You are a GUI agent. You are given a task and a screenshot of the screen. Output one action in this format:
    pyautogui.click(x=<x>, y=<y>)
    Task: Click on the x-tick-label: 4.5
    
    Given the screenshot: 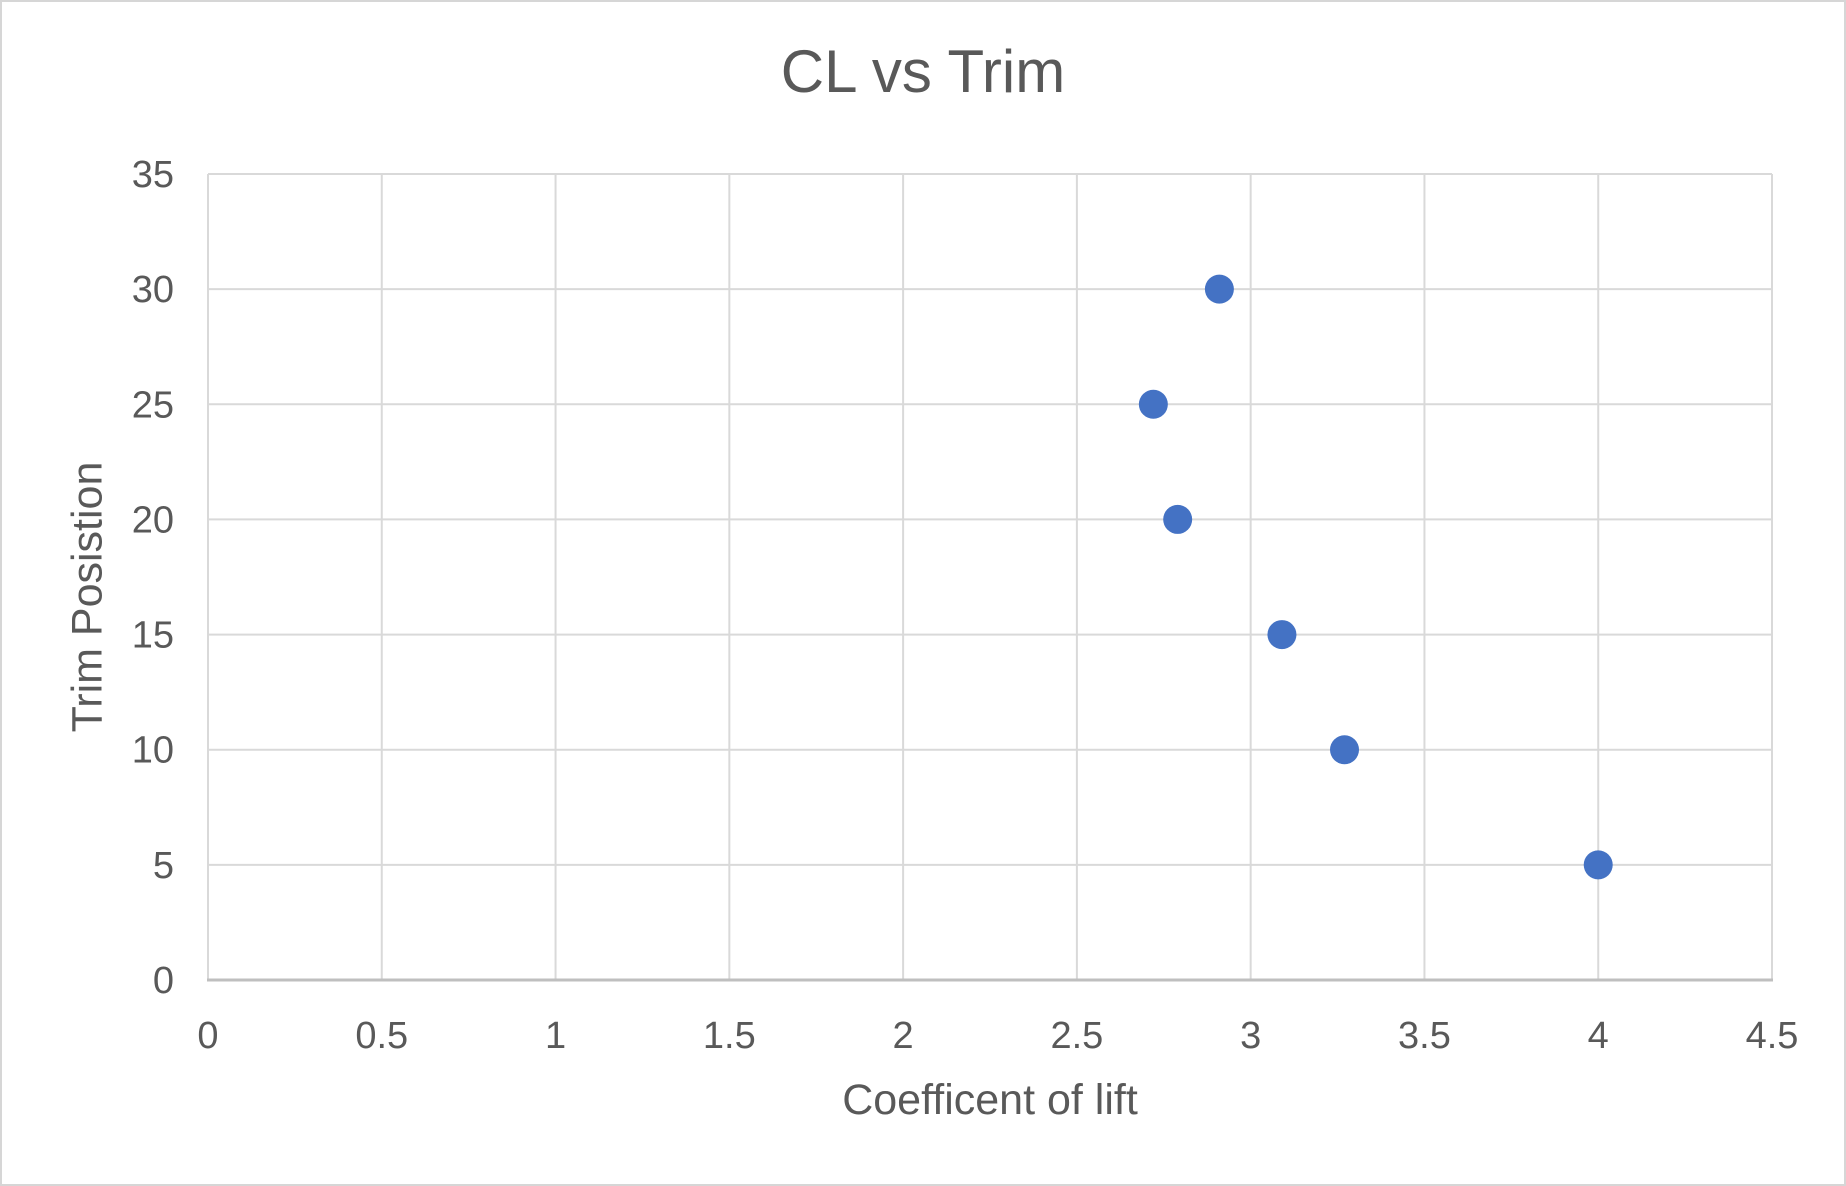 What is the action you would take?
    pyautogui.click(x=1772, y=1036)
    